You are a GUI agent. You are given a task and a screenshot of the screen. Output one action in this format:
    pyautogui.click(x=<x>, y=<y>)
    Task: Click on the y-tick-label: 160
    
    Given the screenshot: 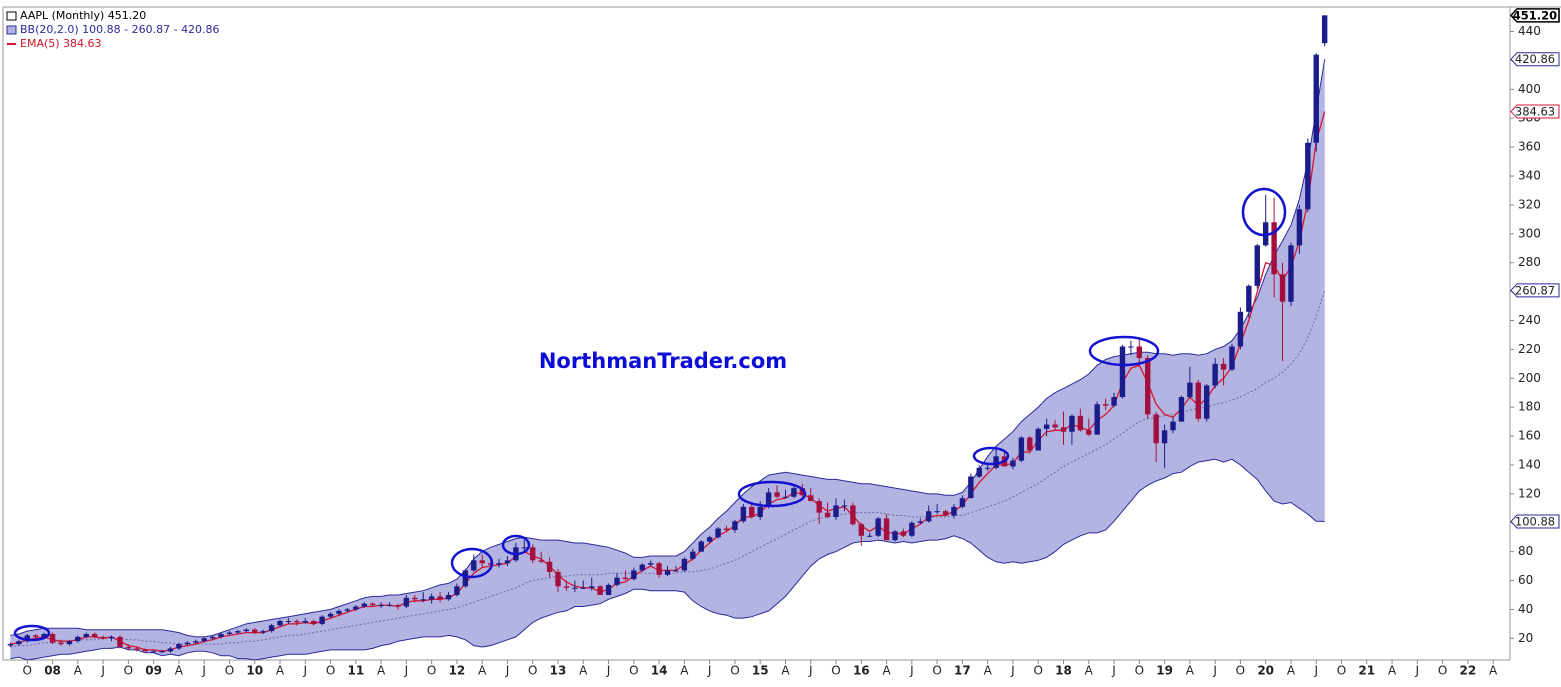 What is the action you would take?
    pyautogui.click(x=1529, y=436)
    